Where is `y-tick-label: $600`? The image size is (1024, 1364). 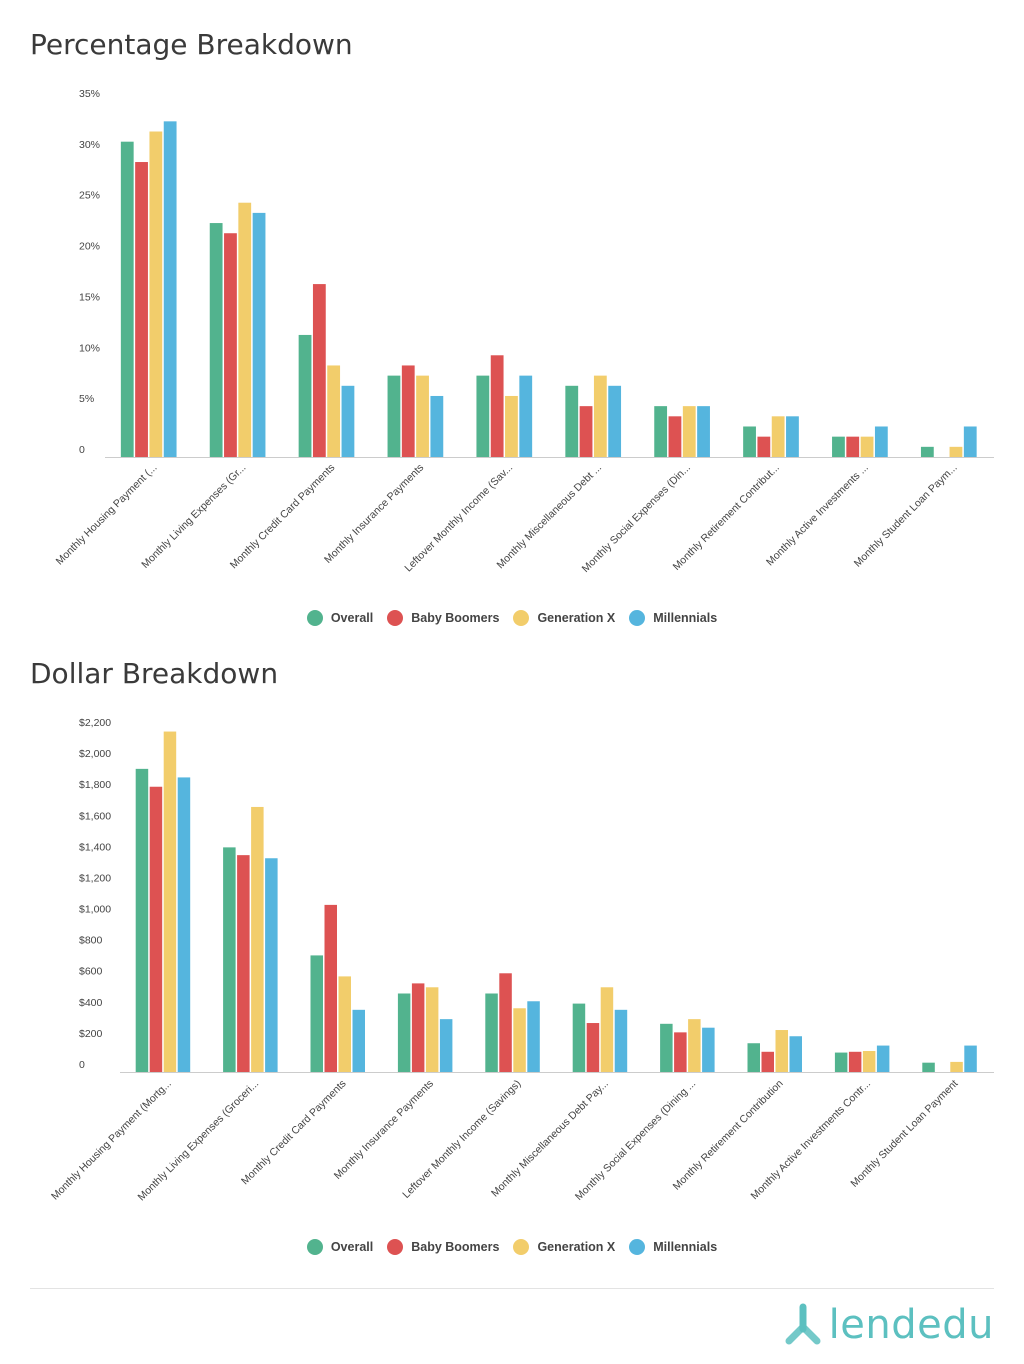 y-tick-label: $600 is located at coordinates (91, 972).